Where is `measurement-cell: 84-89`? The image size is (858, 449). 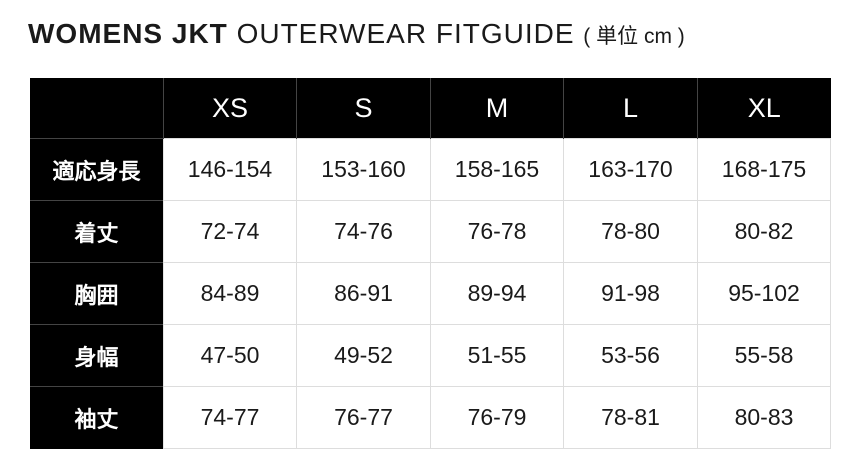 measurement-cell: 84-89 is located at coordinates (230, 293).